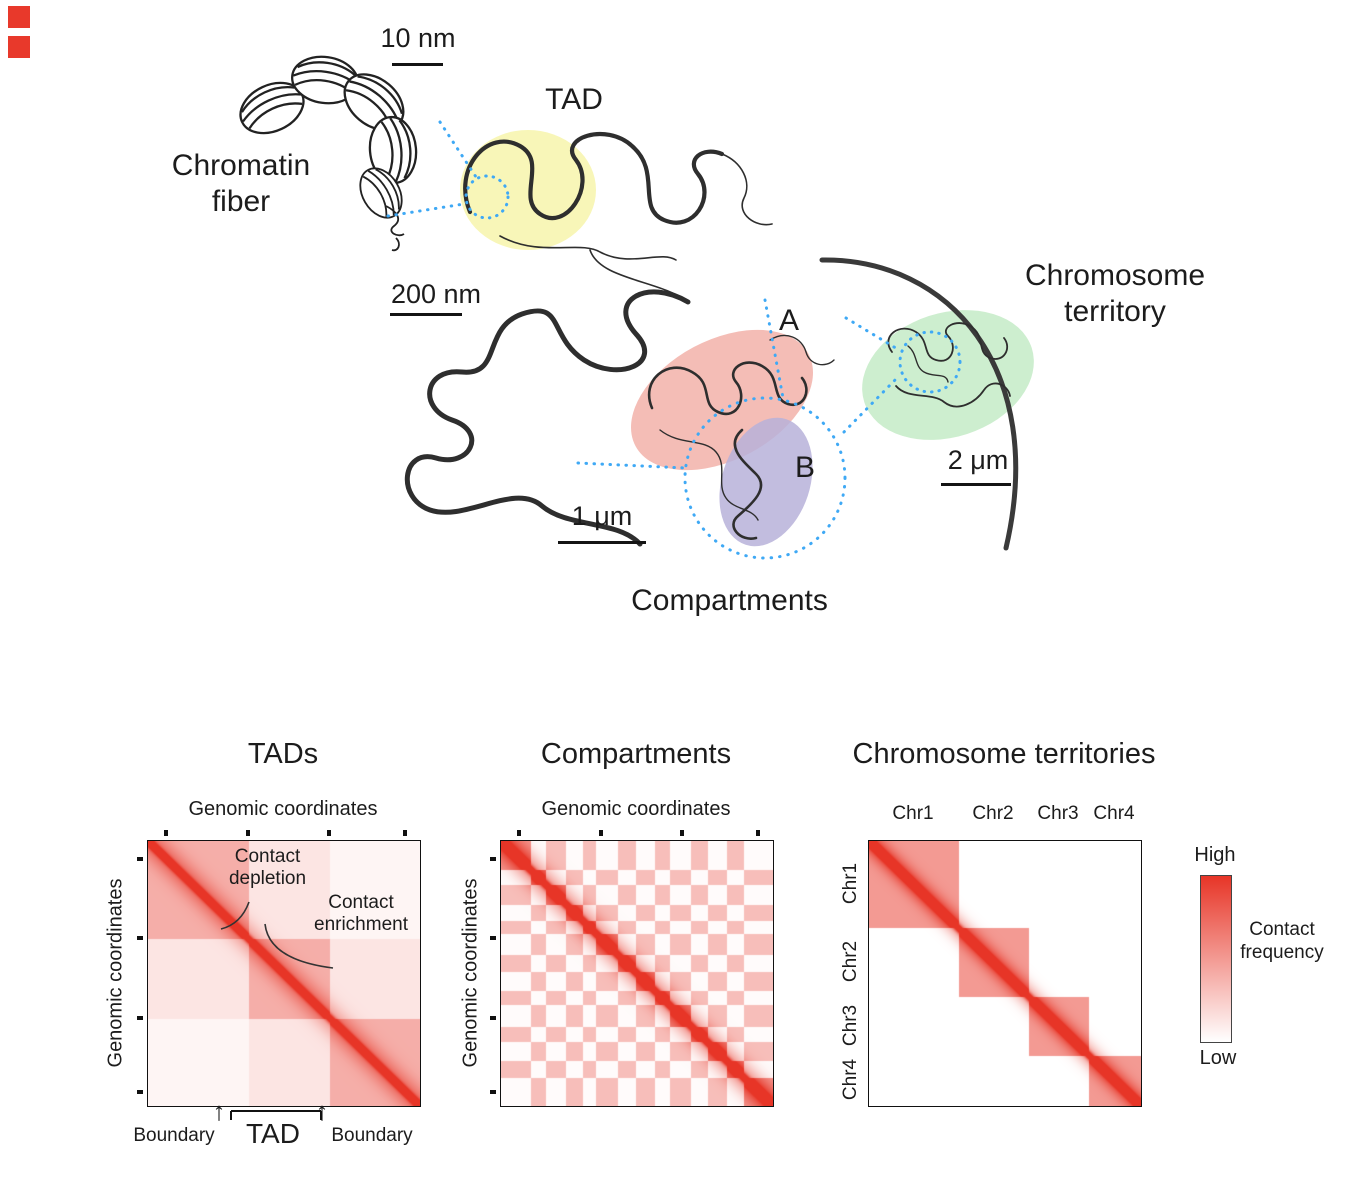 The image size is (1354, 1202). I want to click on tads-xaxis-label: Genomic coordinates, so click(283, 809).